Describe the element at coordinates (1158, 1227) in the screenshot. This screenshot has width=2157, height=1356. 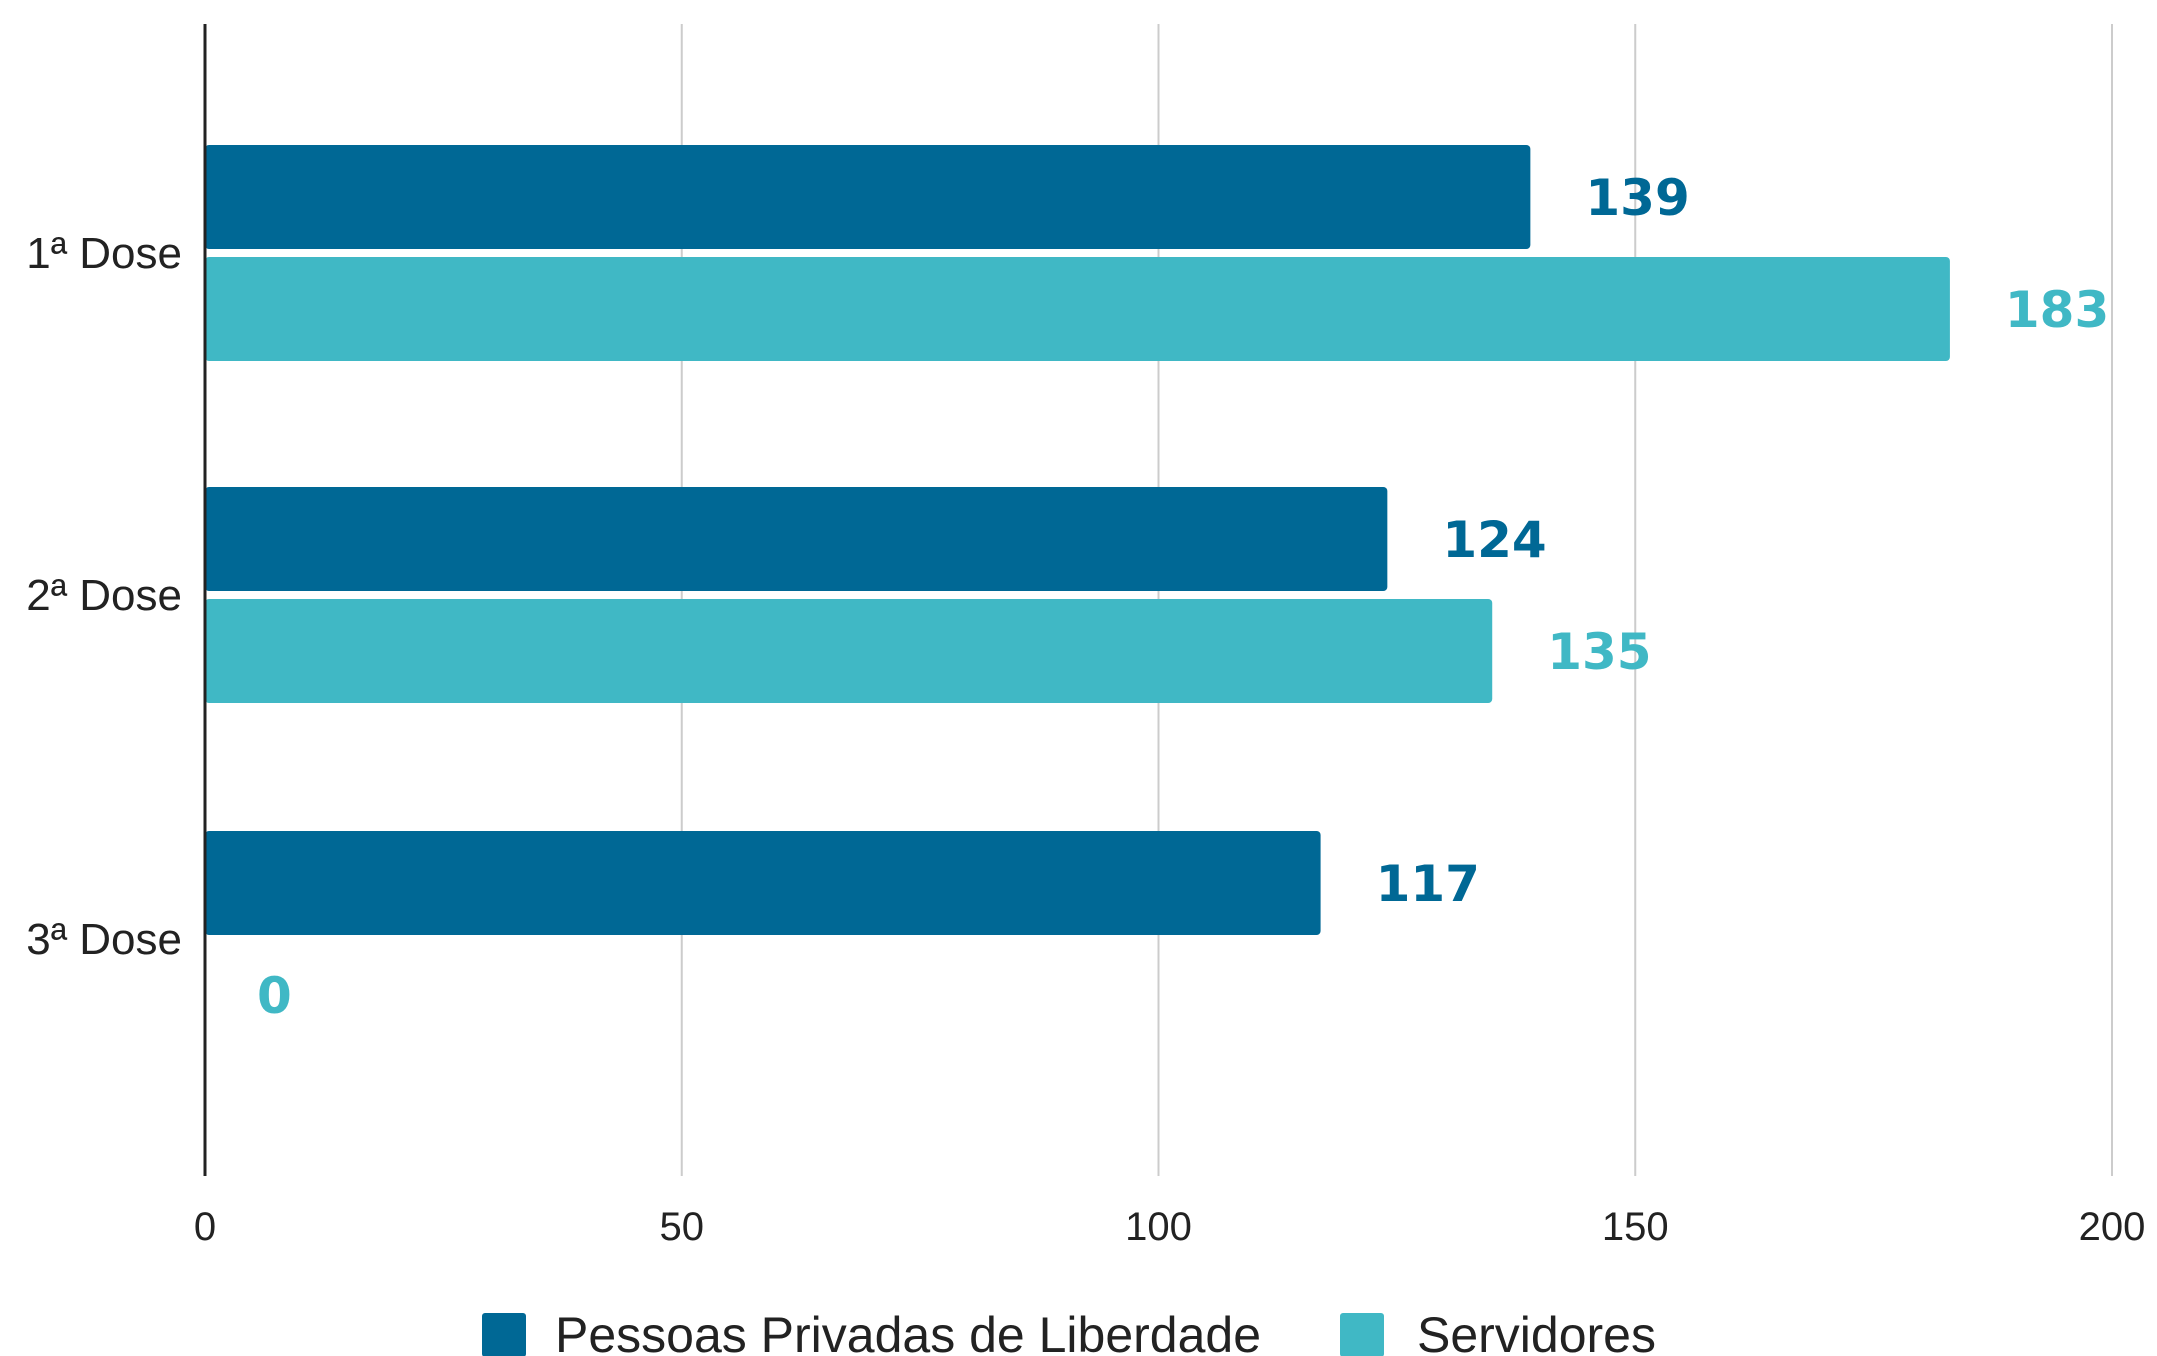
I see `x-tick-label: 100` at that location.